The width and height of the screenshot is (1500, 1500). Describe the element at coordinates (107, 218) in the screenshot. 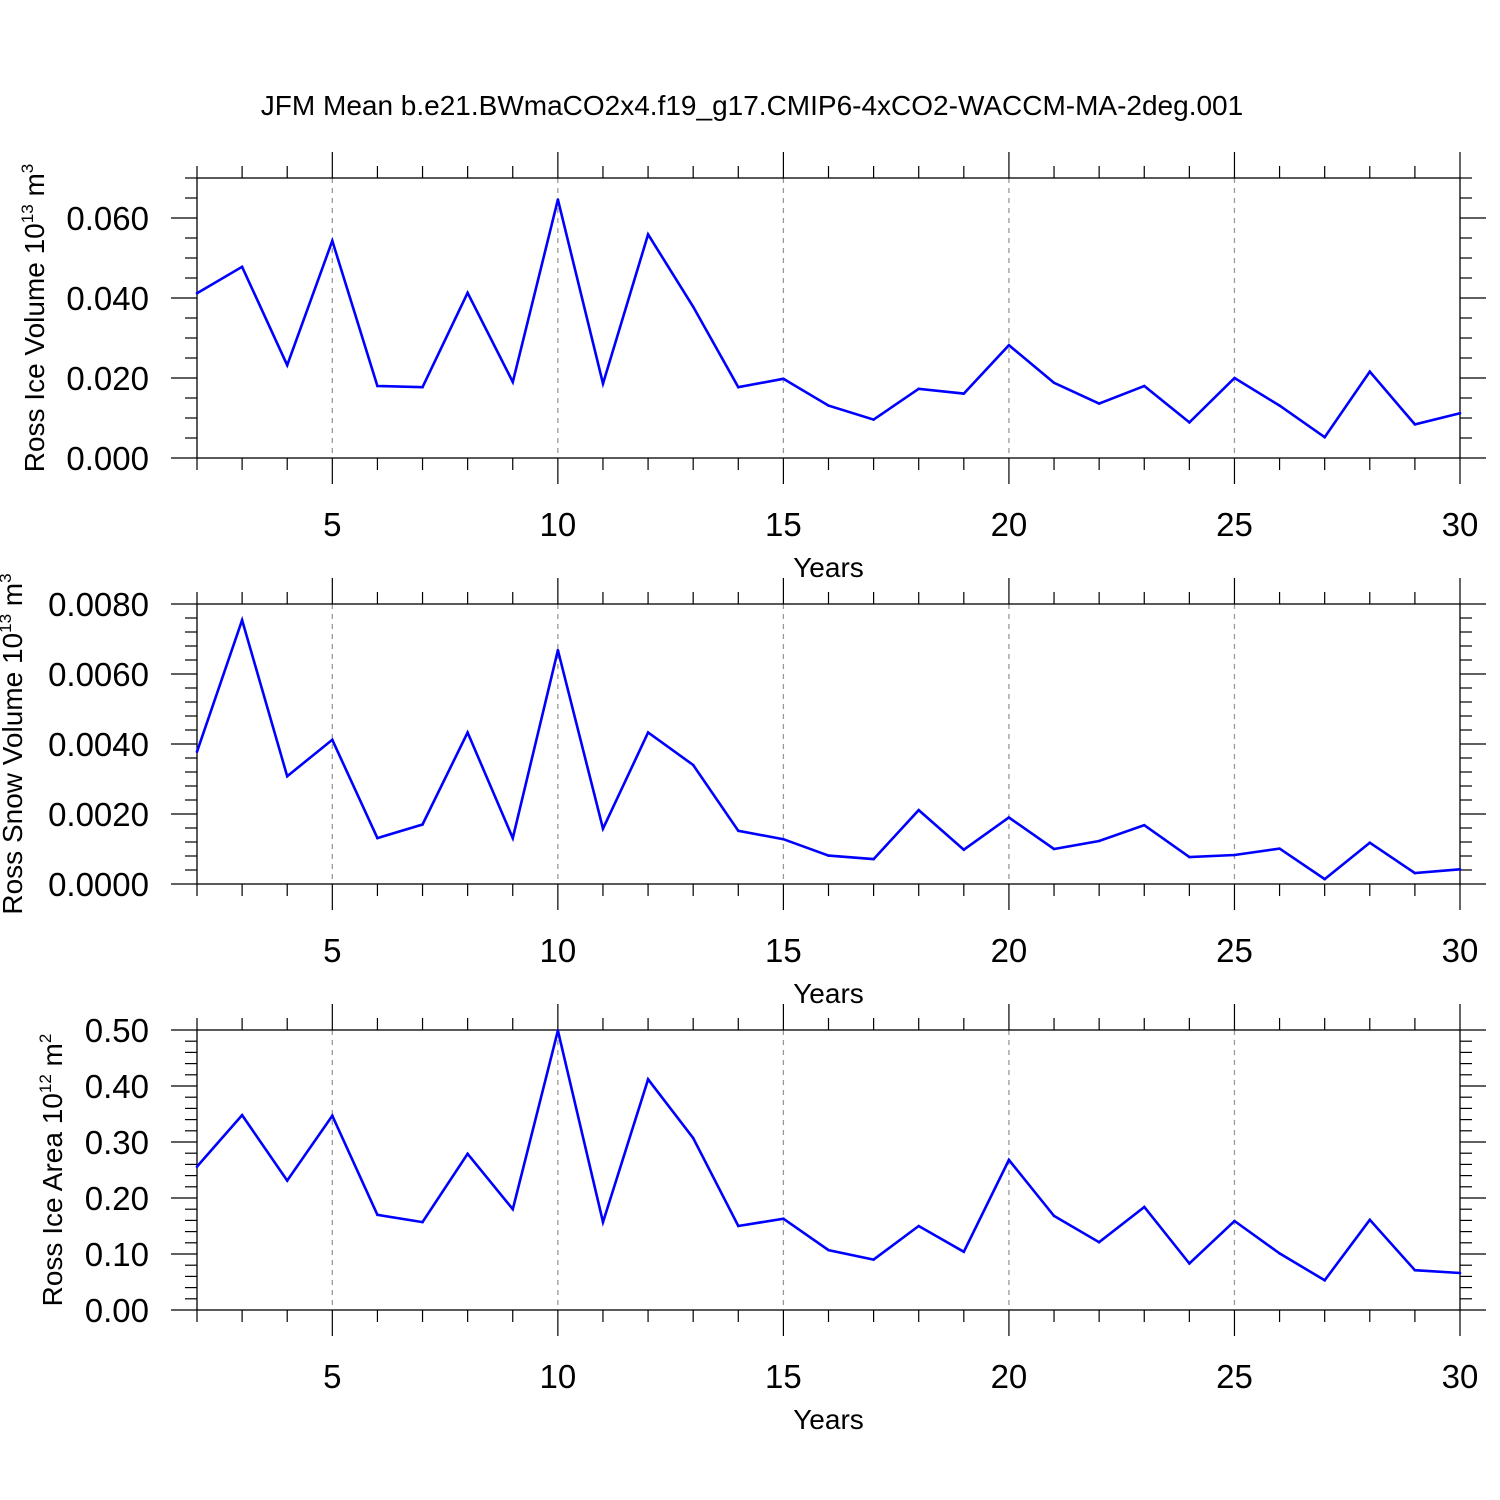

I see `y-tick-label: 0.060` at that location.